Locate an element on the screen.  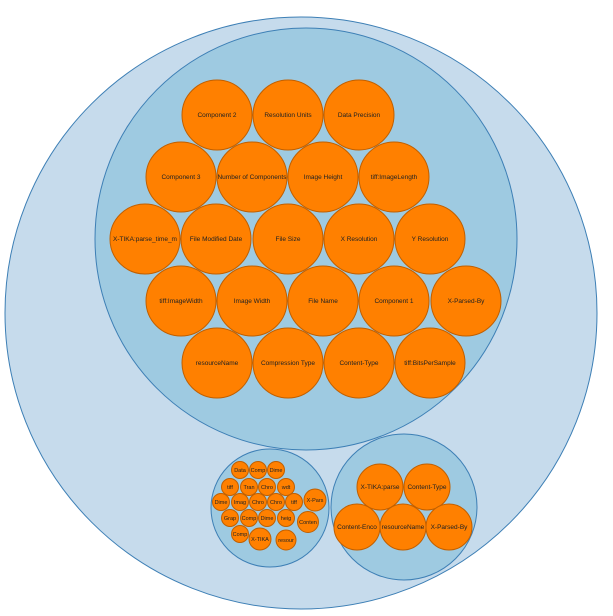
leaf-label: Conten is located at coordinates (308, 523).